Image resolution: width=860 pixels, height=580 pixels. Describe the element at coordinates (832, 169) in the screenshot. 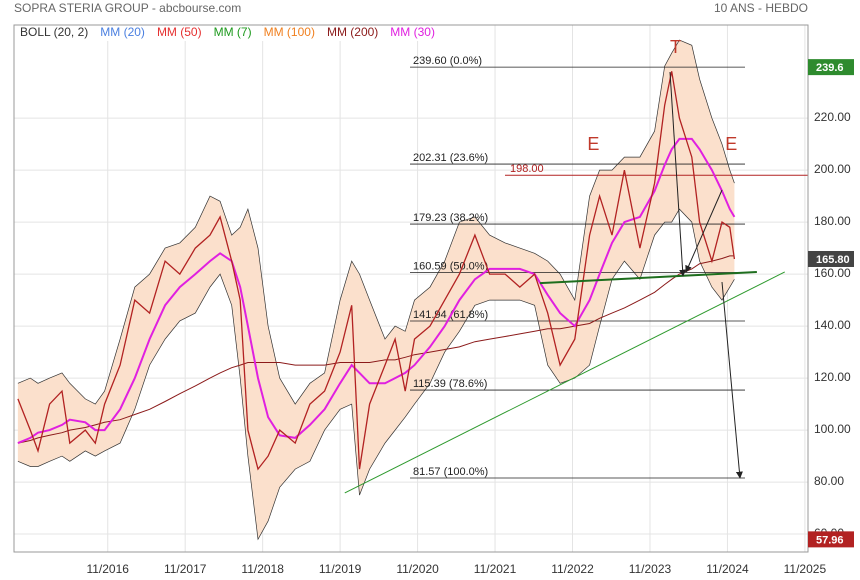

I see `y-tick-label: 200.00` at that location.